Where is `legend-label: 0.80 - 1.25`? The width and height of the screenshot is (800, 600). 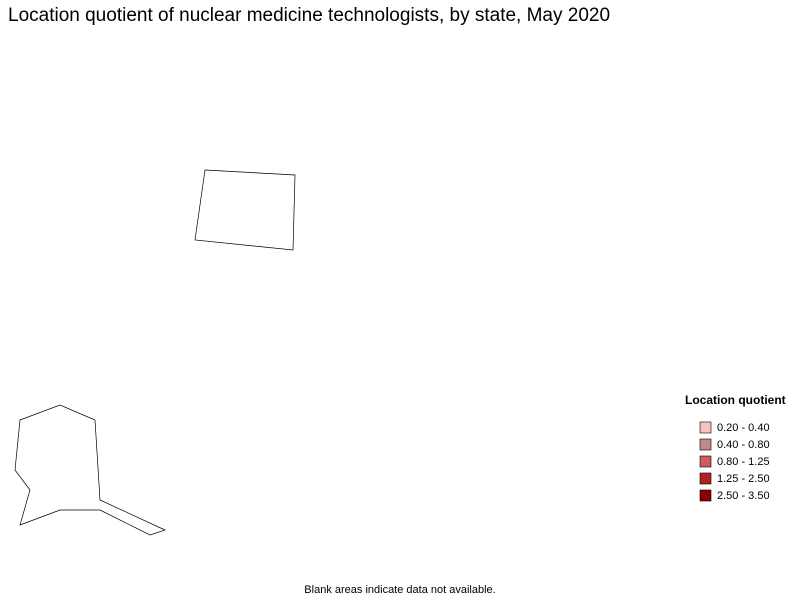
legend-label: 0.80 - 1.25 is located at coordinates (743, 462).